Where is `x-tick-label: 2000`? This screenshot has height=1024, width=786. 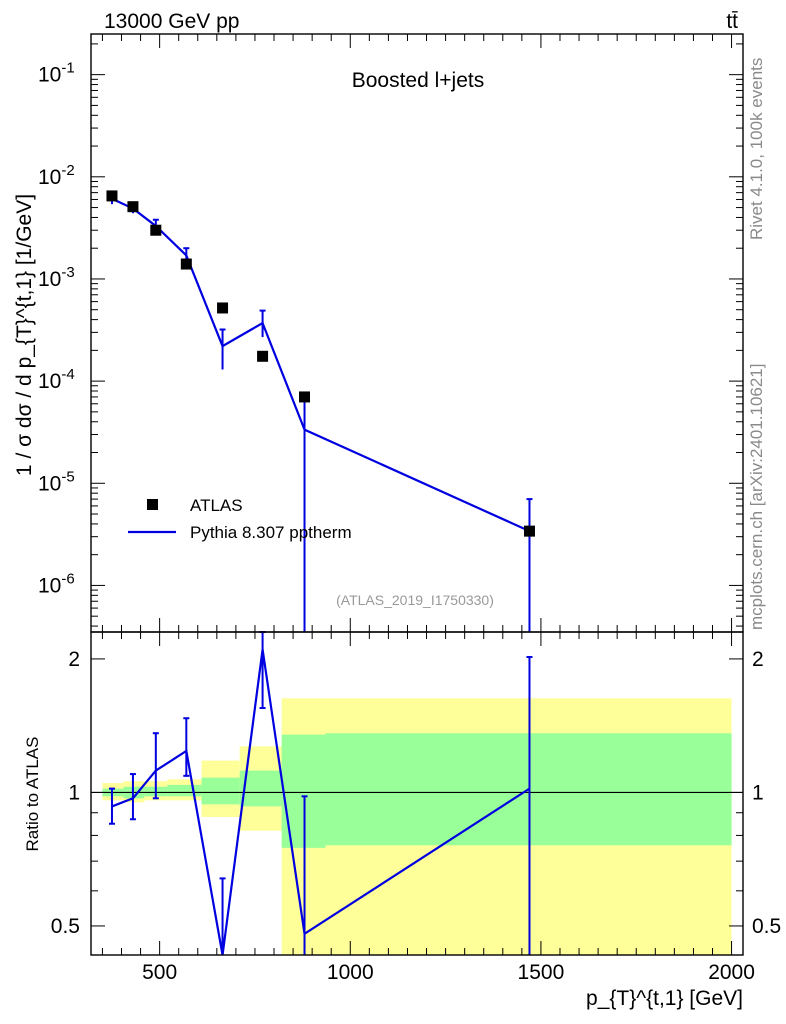
x-tick-label: 2000 is located at coordinates (731, 972).